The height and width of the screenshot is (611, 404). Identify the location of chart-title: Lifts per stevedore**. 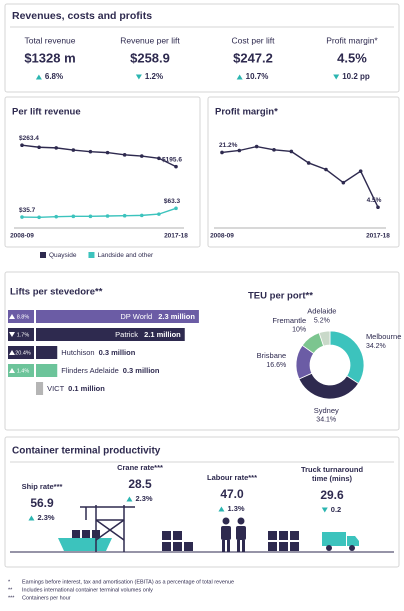
(56, 292).